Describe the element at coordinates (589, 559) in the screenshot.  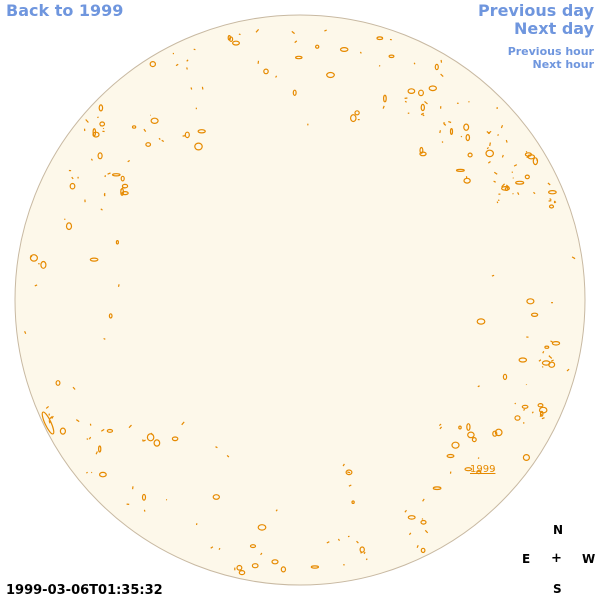
I see `compass-west: W` at that location.